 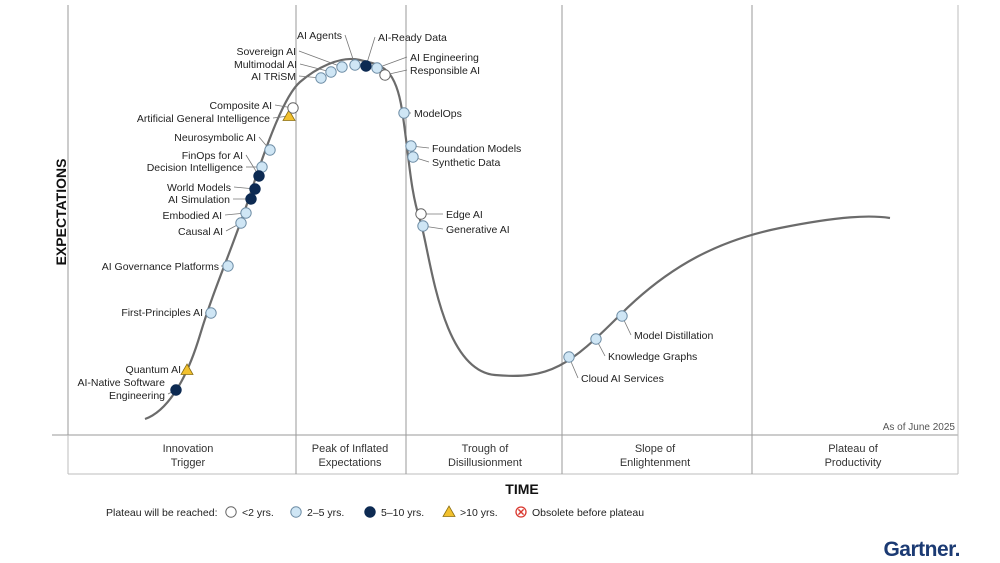 I want to click on tech-label: AI Governance Platforms, so click(x=160, y=267).